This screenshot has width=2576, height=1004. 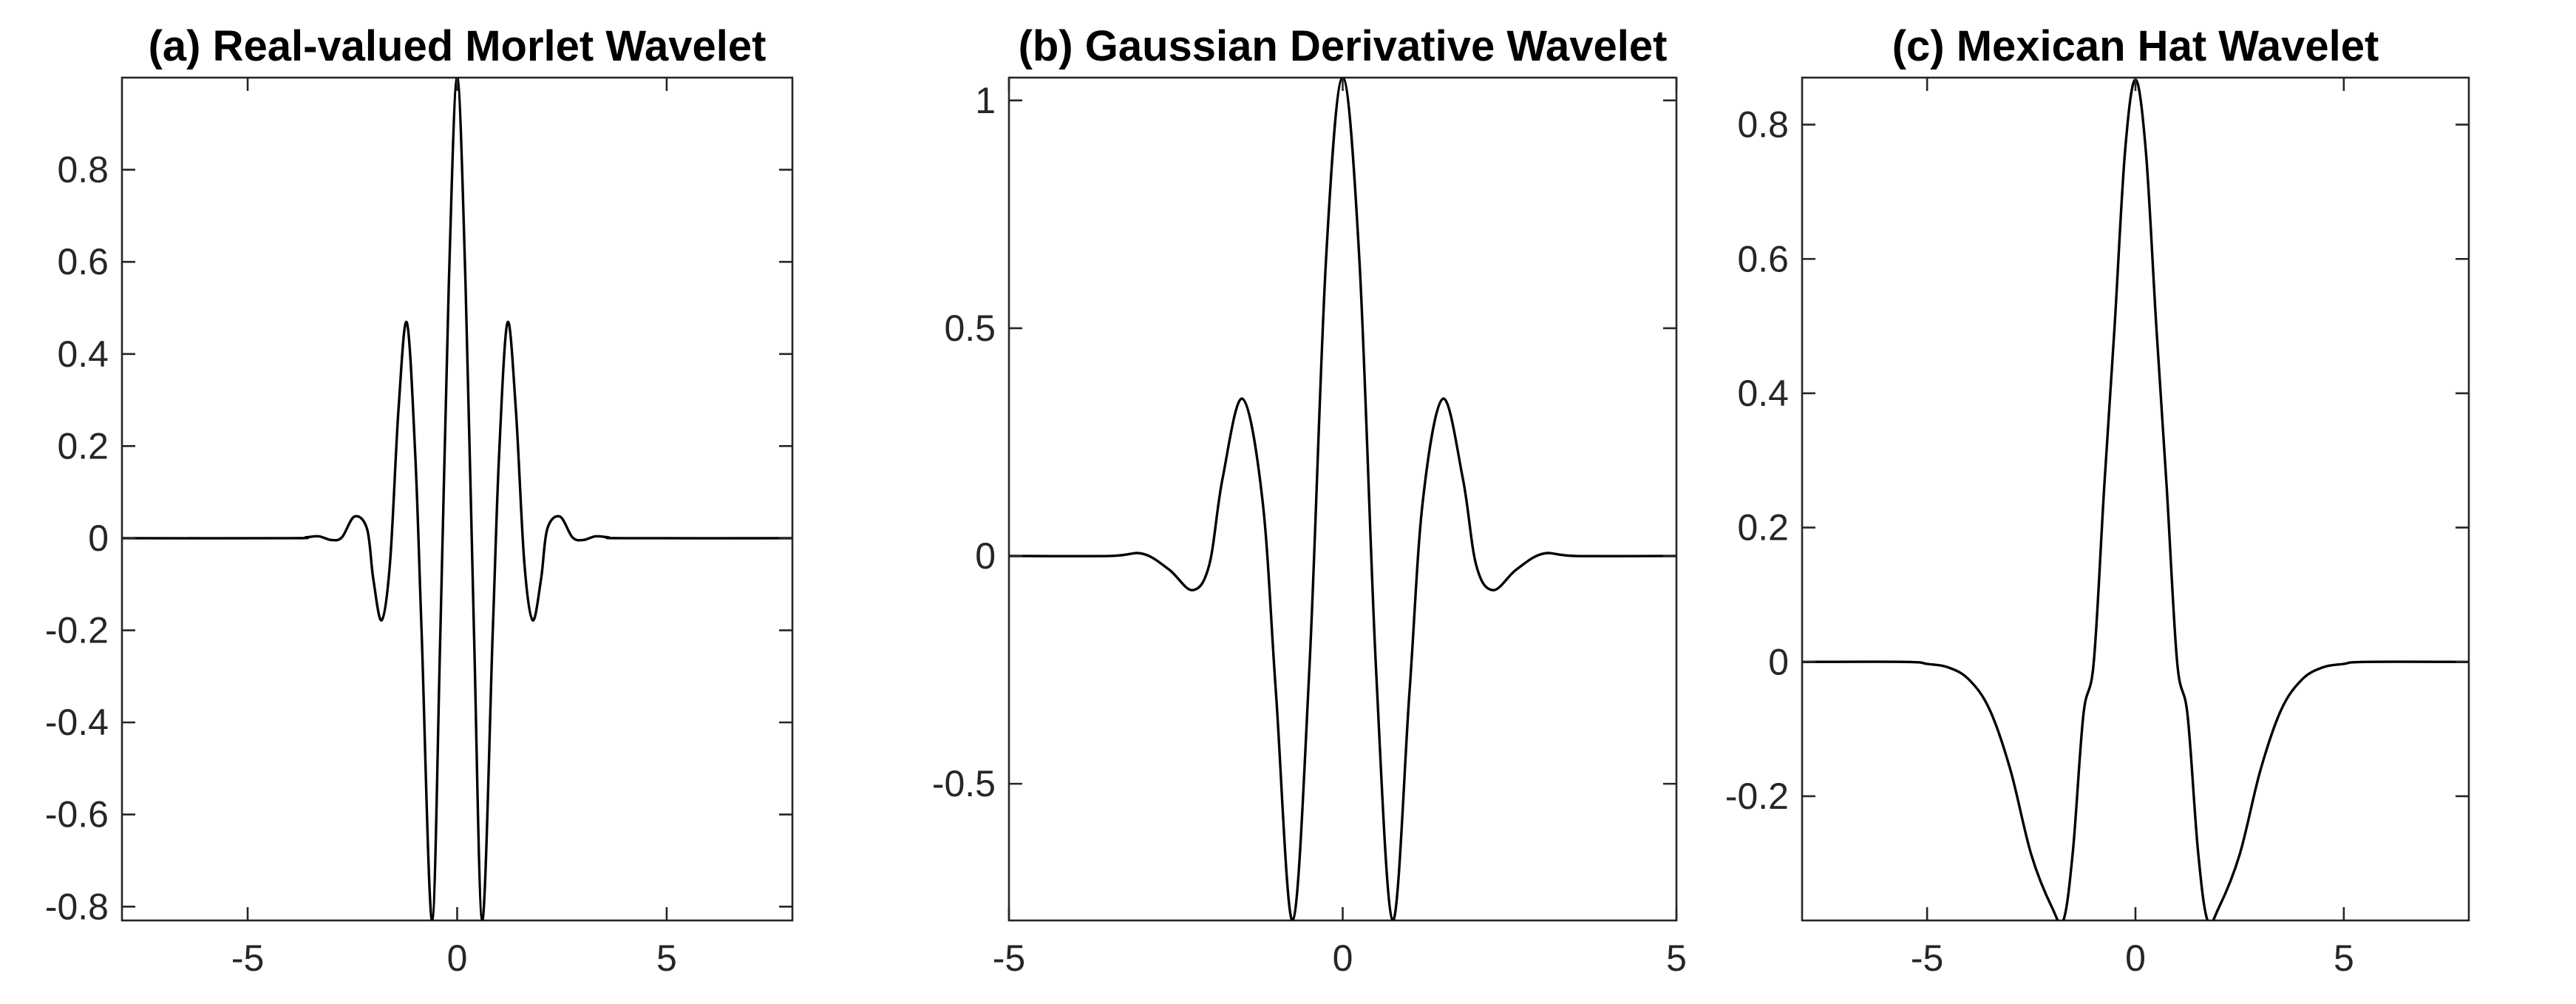 I want to click on gaussian-derivative-title: (b) Gaussian Derivative Wavelet, so click(x=1343, y=46).